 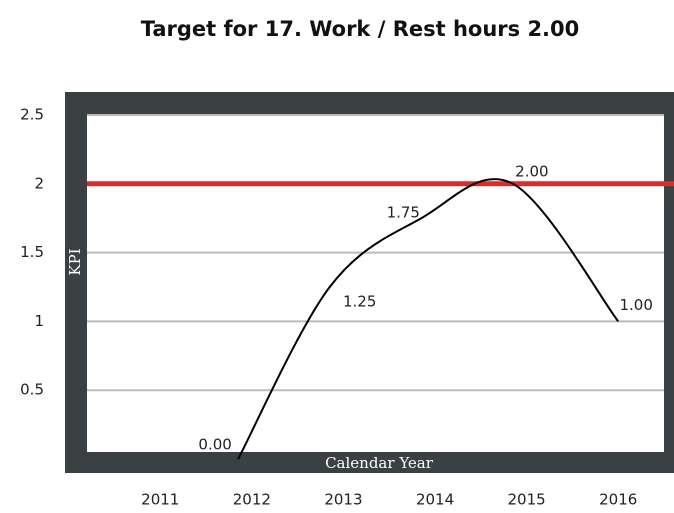 What do you see at coordinates (214, 445) in the screenshot?
I see `data-label: 0.00` at bounding box center [214, 445].